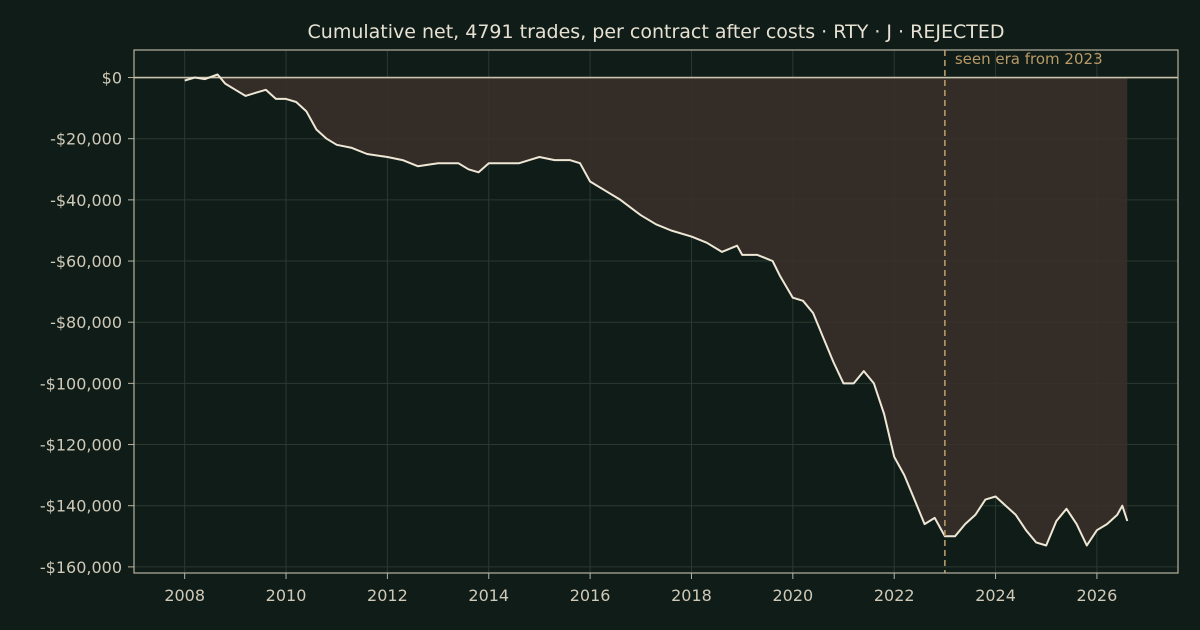 This screenshot has height=630, width=1200. What do you see at coordinates (81, 383) in the screenshot?
I see `y-tick-label: -$100,000` at bounding box center [81, 383].